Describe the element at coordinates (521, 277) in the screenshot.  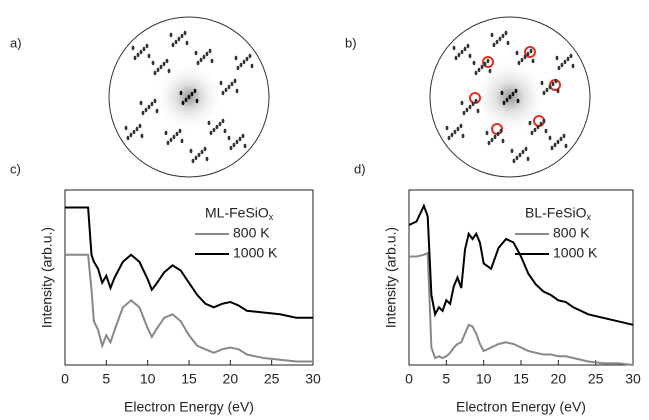
I see `plot-frame` at that location.